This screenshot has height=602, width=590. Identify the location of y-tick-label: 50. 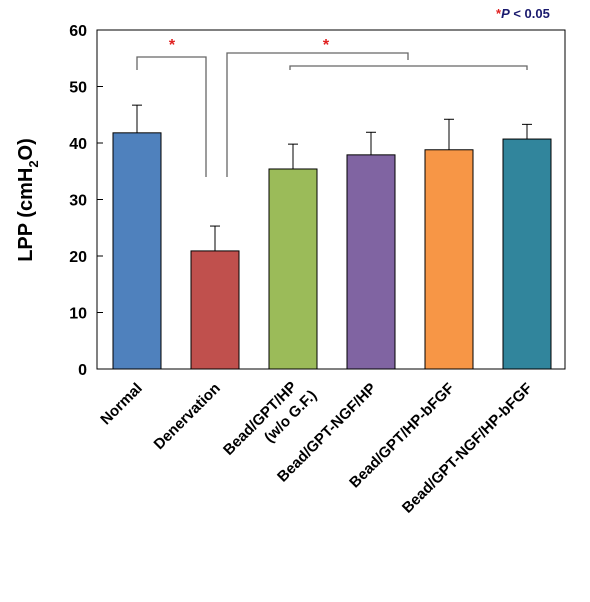
(78, 88).